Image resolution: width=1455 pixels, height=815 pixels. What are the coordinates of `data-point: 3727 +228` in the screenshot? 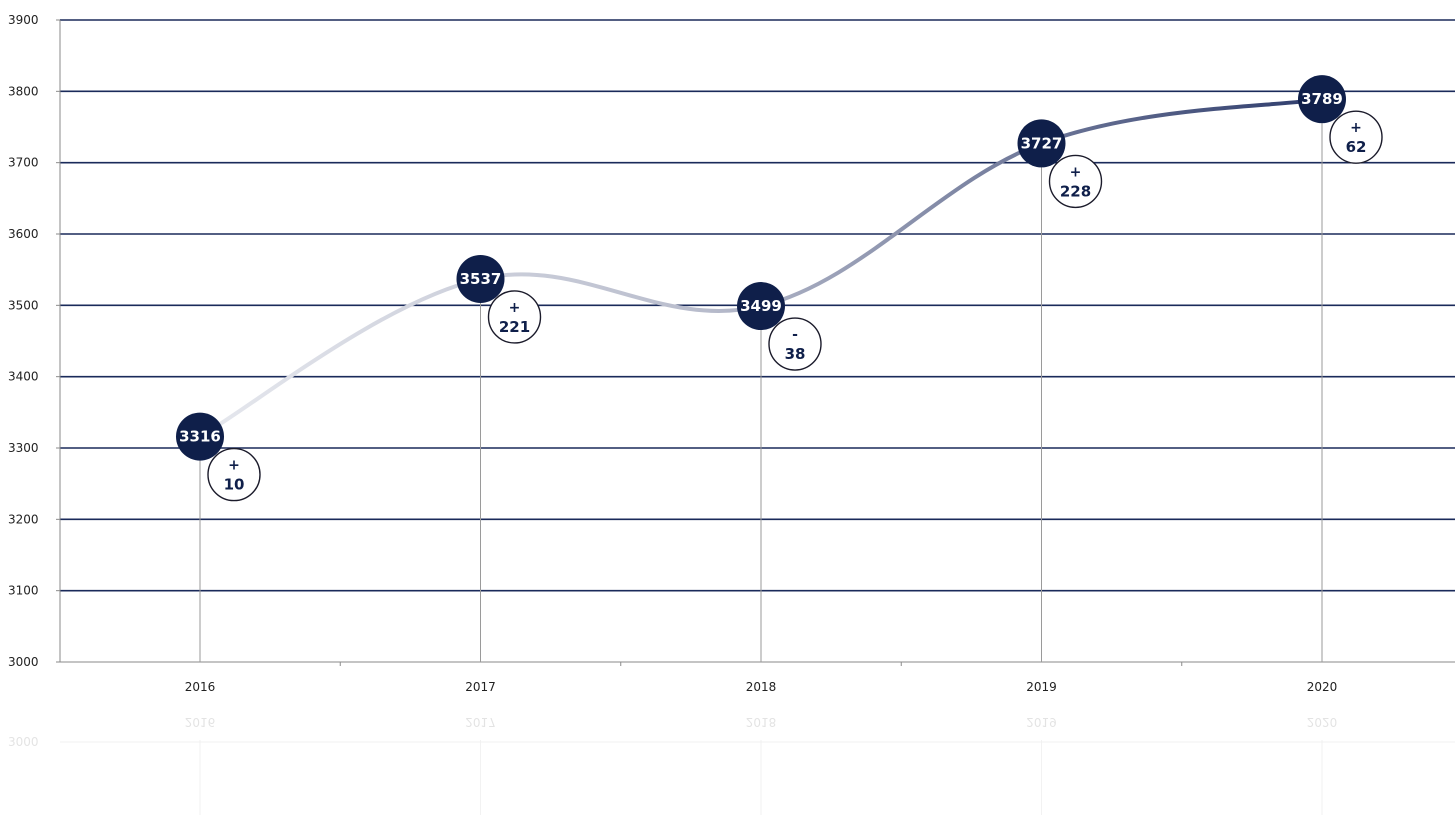 It's located at (1060, 164).